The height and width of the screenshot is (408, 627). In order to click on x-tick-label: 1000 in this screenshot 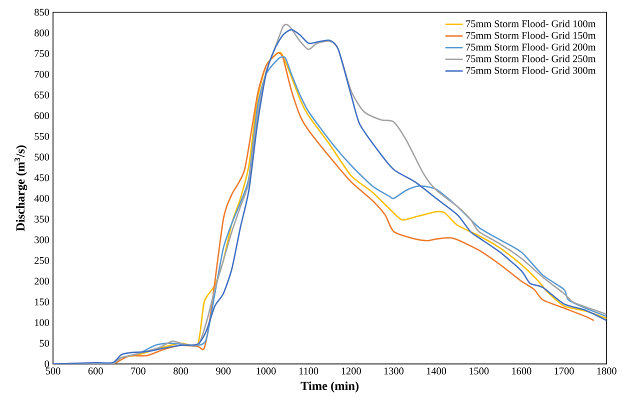, I will do `click(266, 371)`.